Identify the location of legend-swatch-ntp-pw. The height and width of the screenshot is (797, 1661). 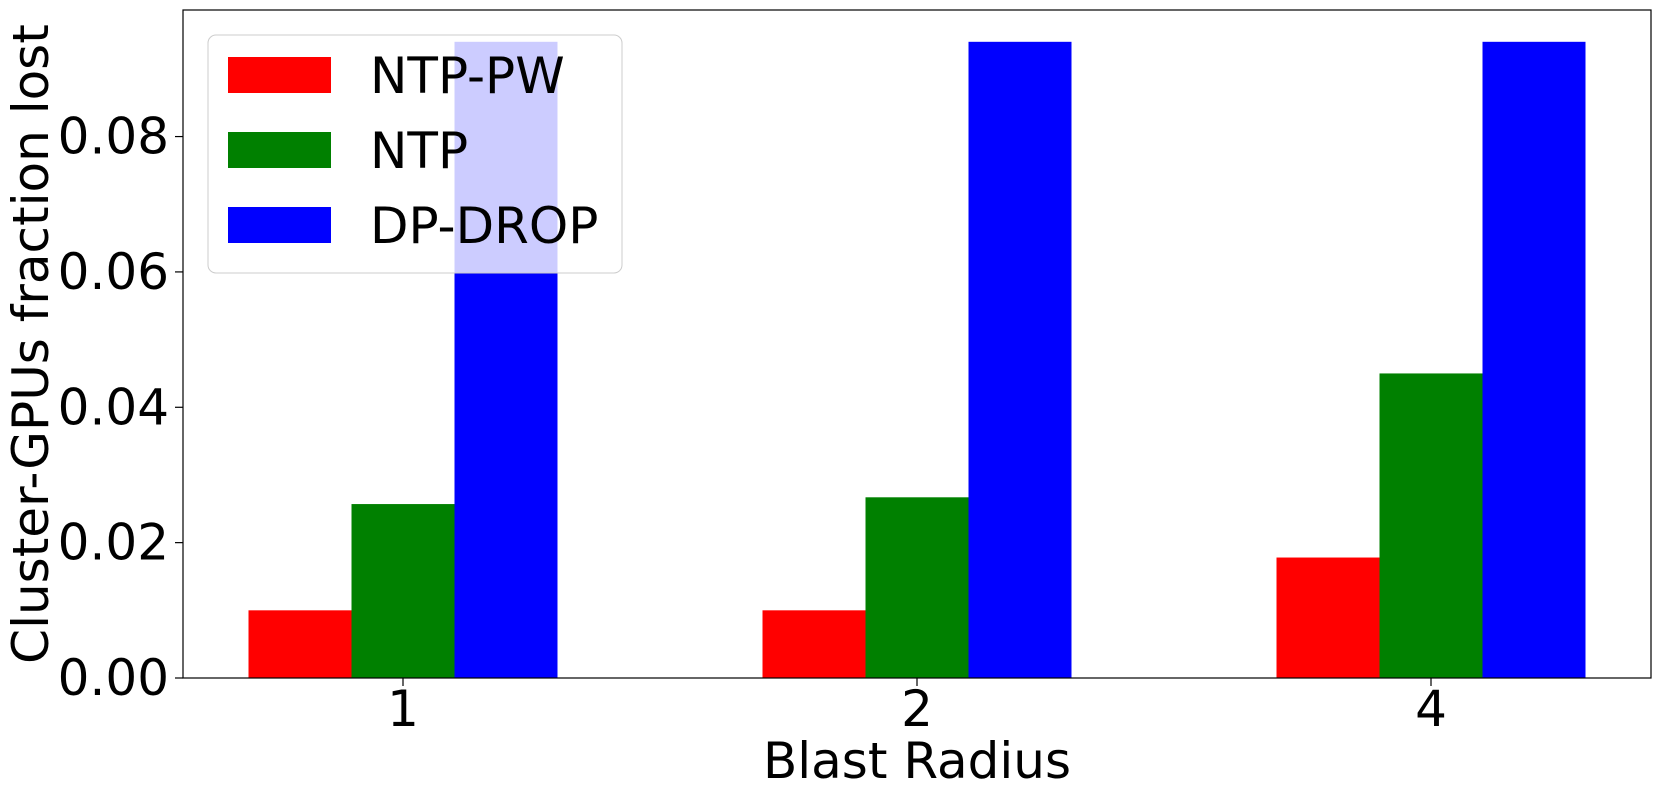
(279, 75).